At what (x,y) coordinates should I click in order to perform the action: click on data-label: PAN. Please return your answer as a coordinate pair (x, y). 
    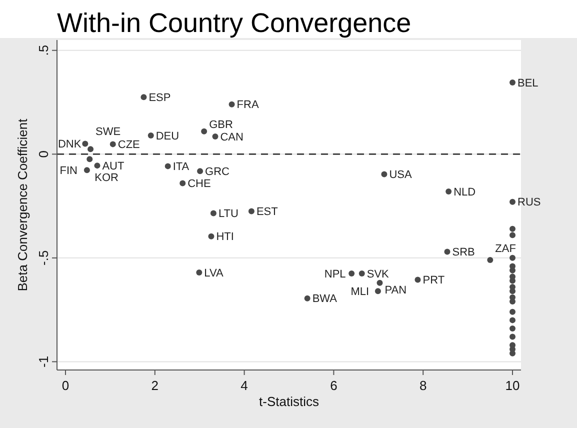
    Looking at the image, I should click on (395, 290).